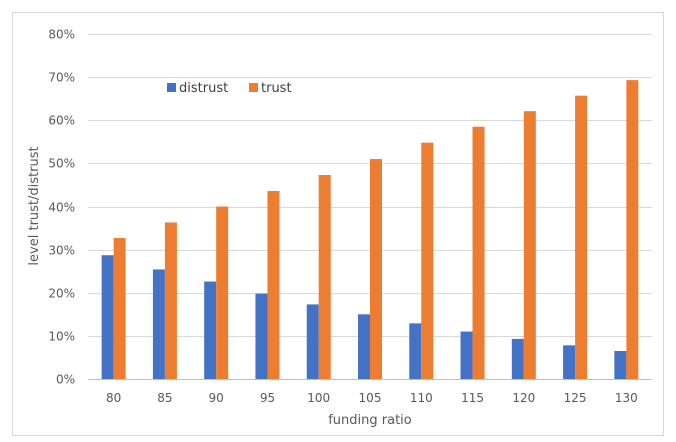 This screenshot has width=676, height=442. What do you see at coordinates (523, 398) in the screenshot?
I see `x-tick-label: 120` at bounding box center [523, 398].